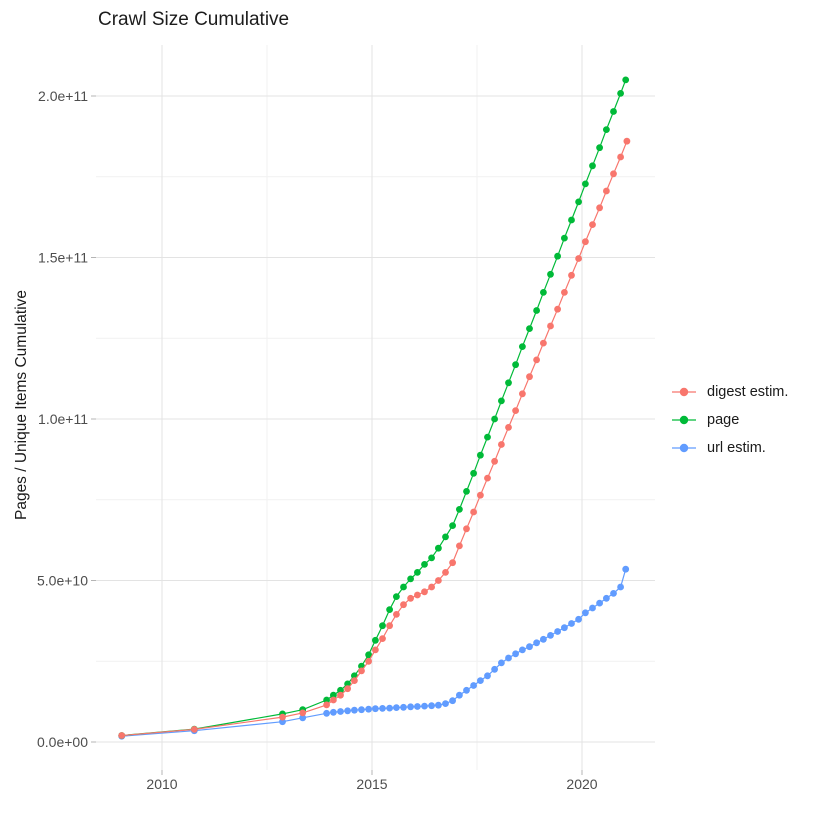  What do you see at coordinates (748, 392) in the screenshot?
I see `legend-item: digest estim.` at bounding box center [748, 392].